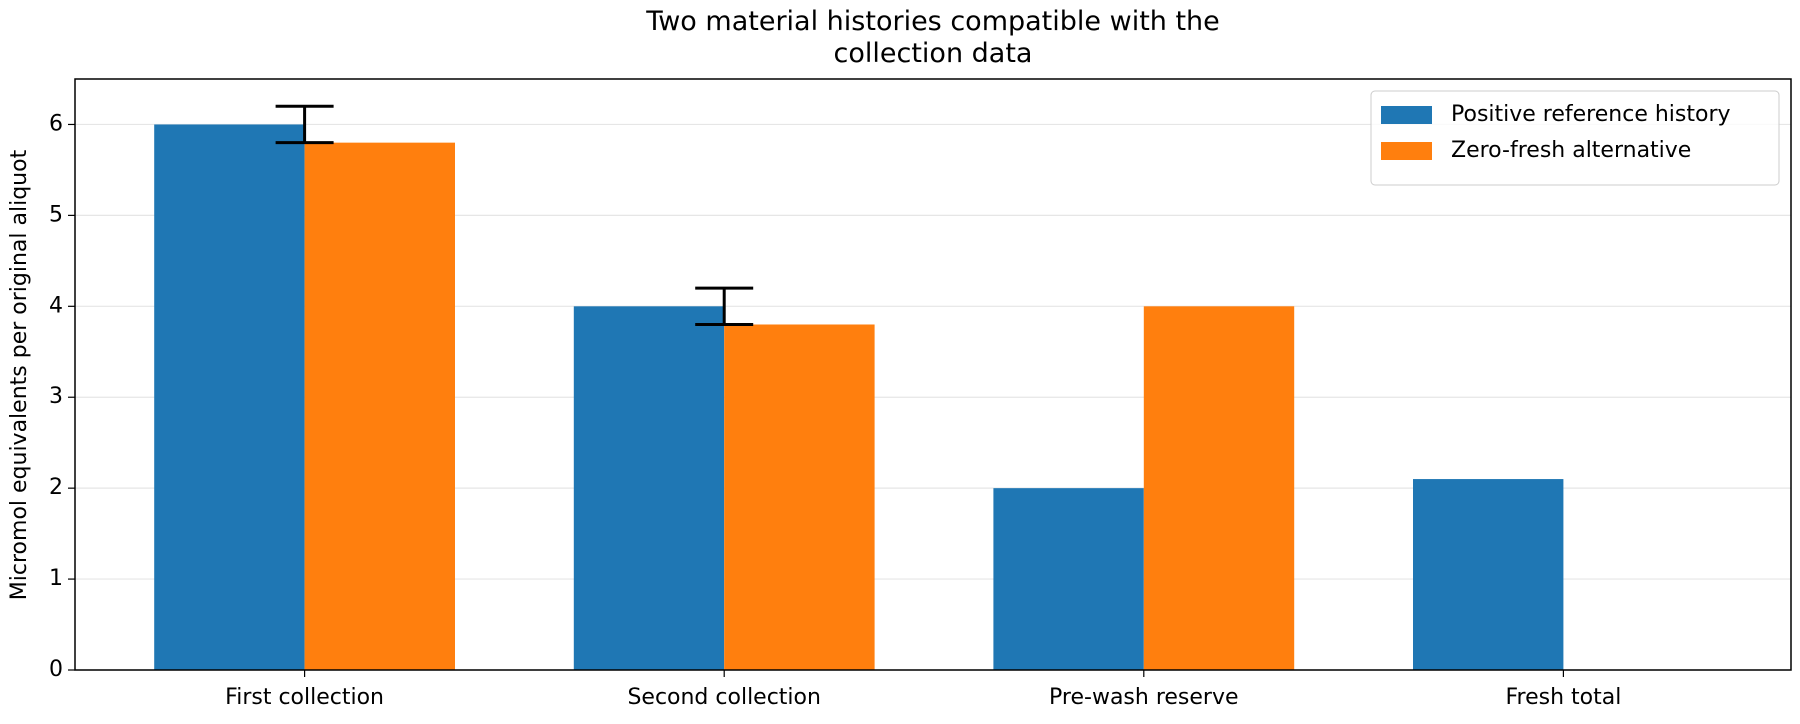  What do you see at coordinates (304, 697) in the screenshot?
I see `x-tick-label: First collection` at bounding box center [304, 697].